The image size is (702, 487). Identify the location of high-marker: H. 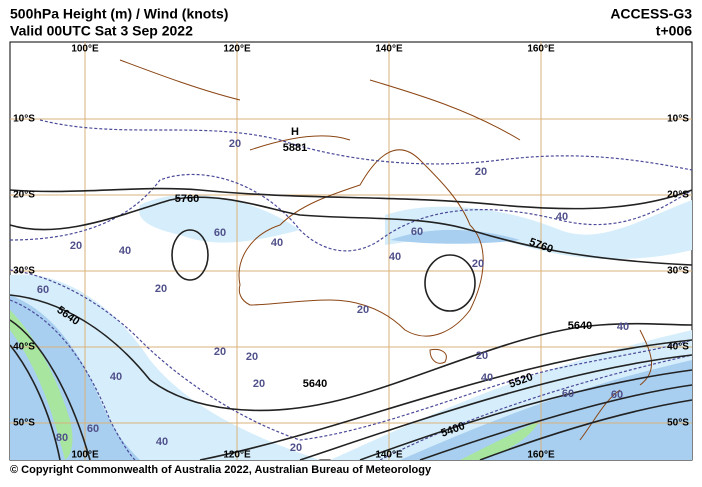
(295, 132).